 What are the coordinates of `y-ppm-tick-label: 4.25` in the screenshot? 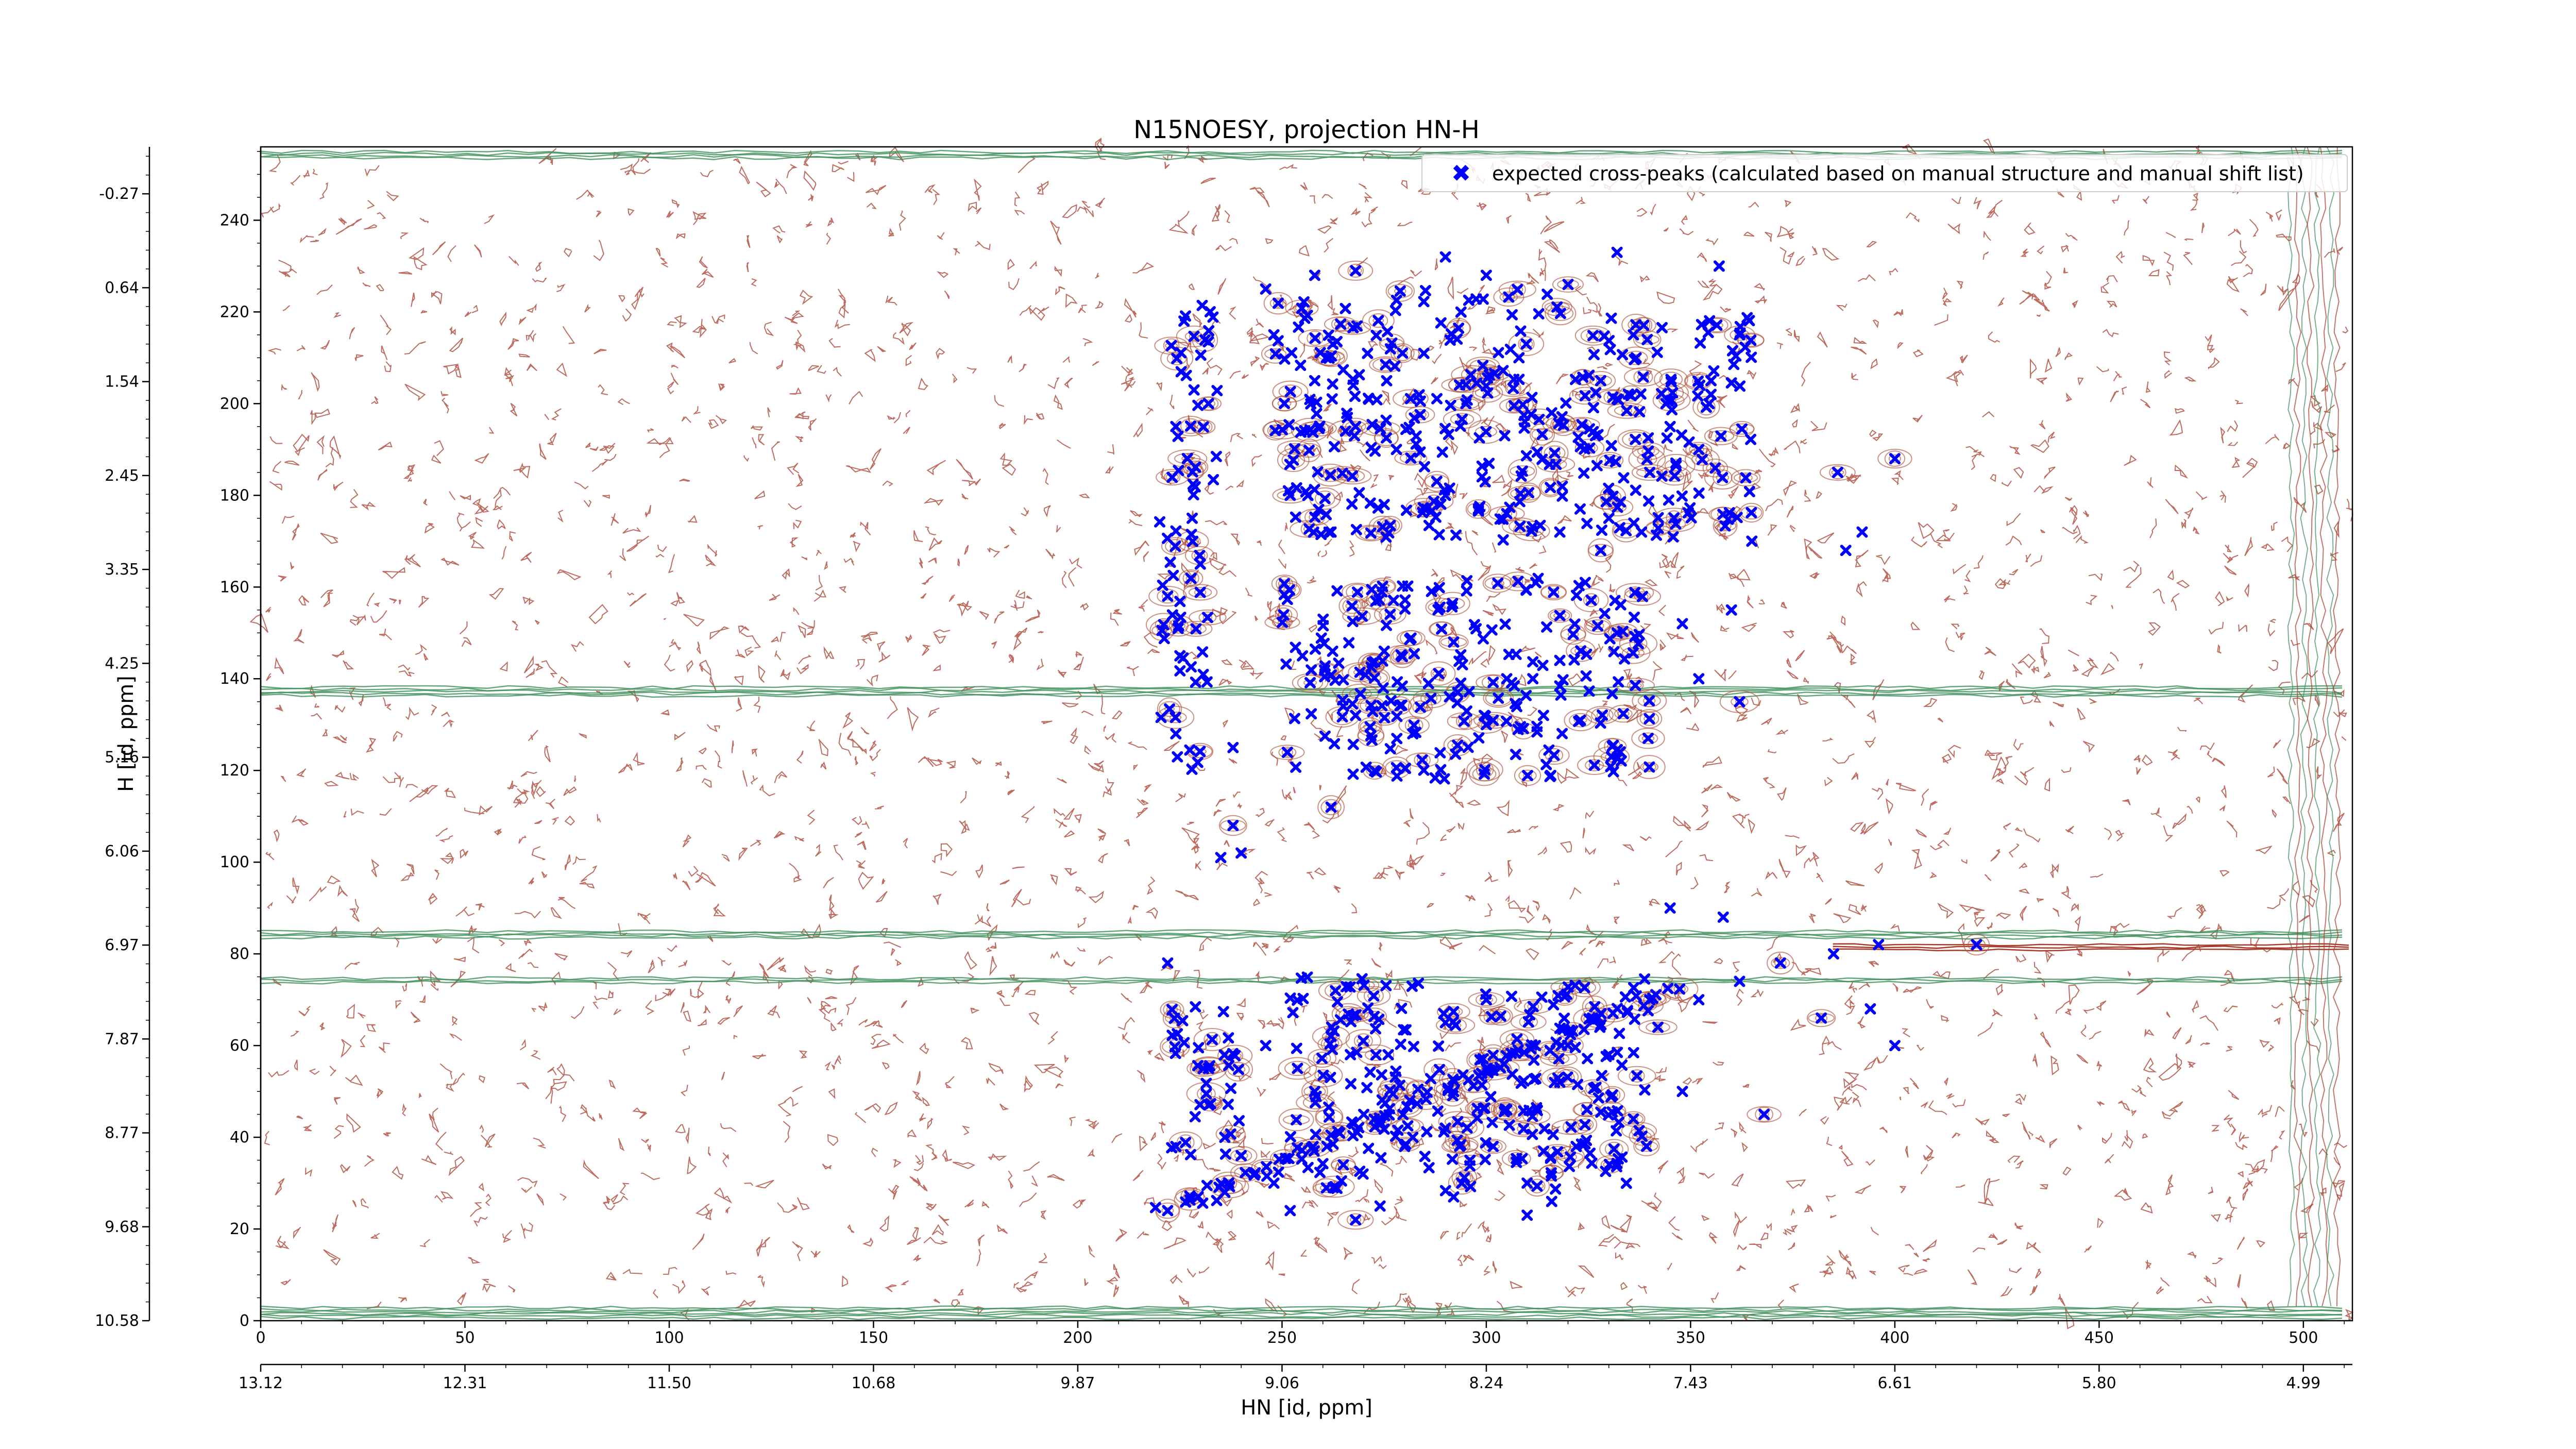 It's located at (122, 663).